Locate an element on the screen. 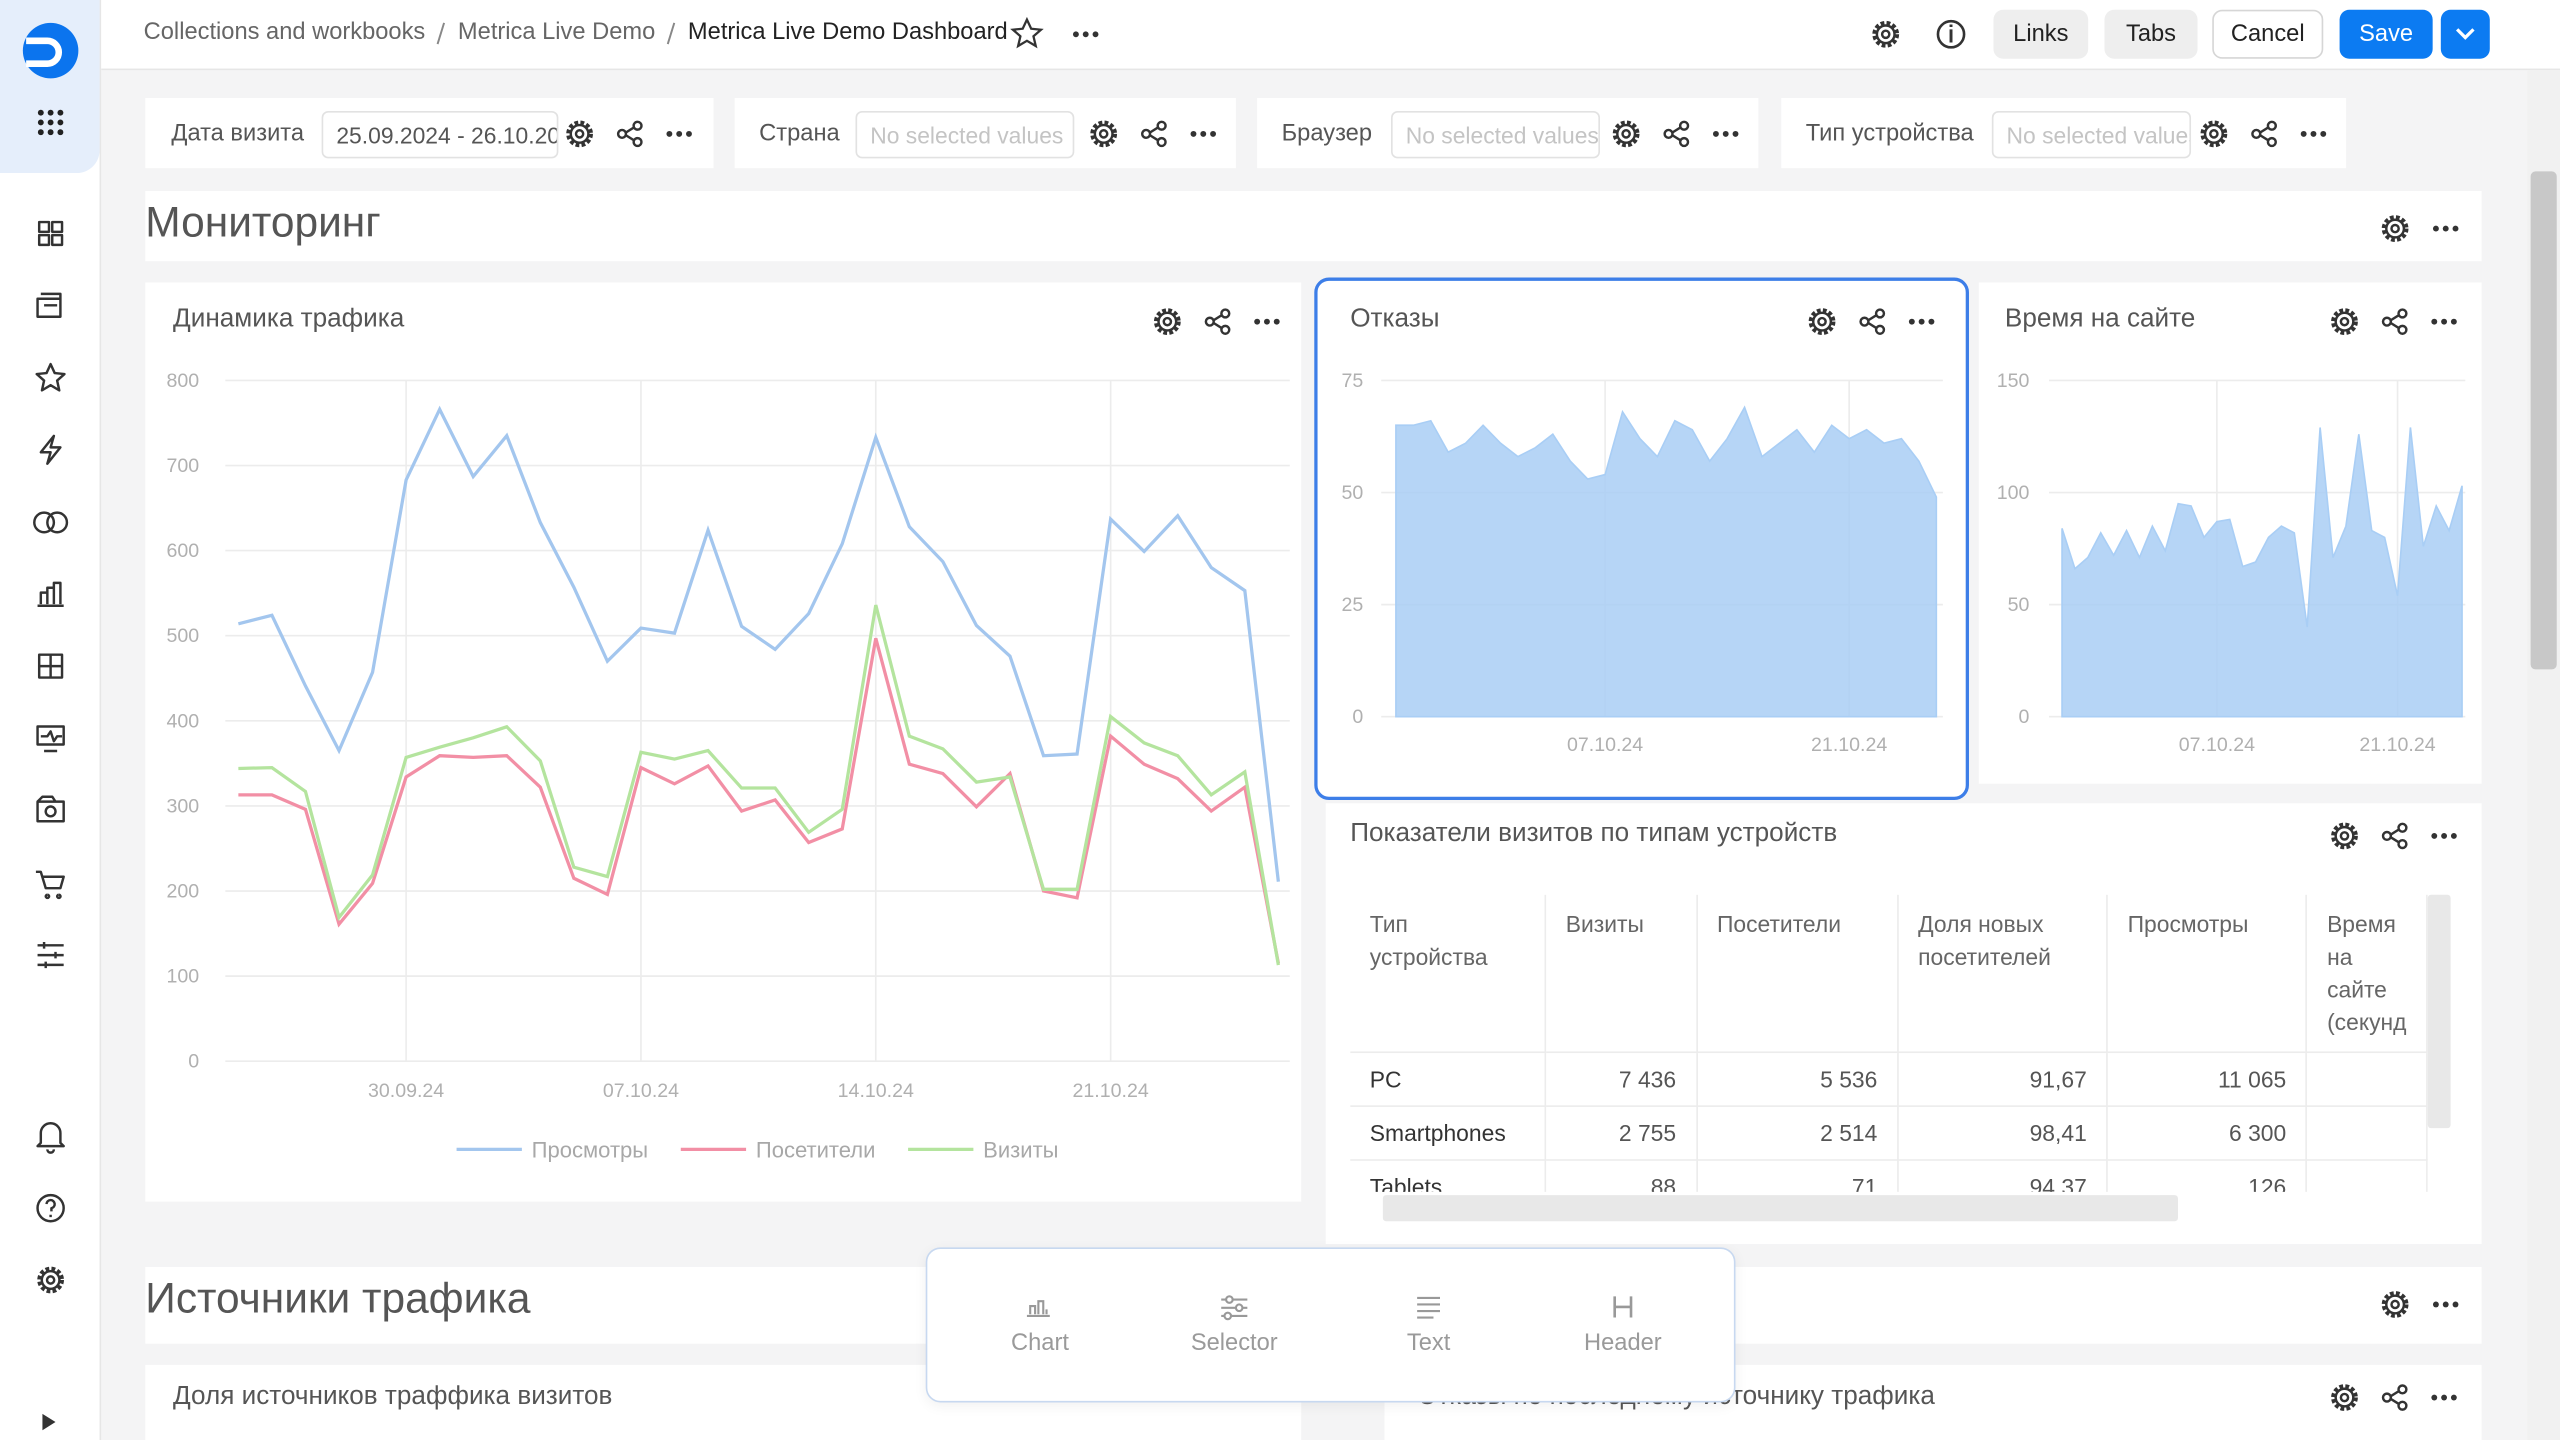  legend: Просмотры Посетители Визиты is located at coordinates (758, 1150).